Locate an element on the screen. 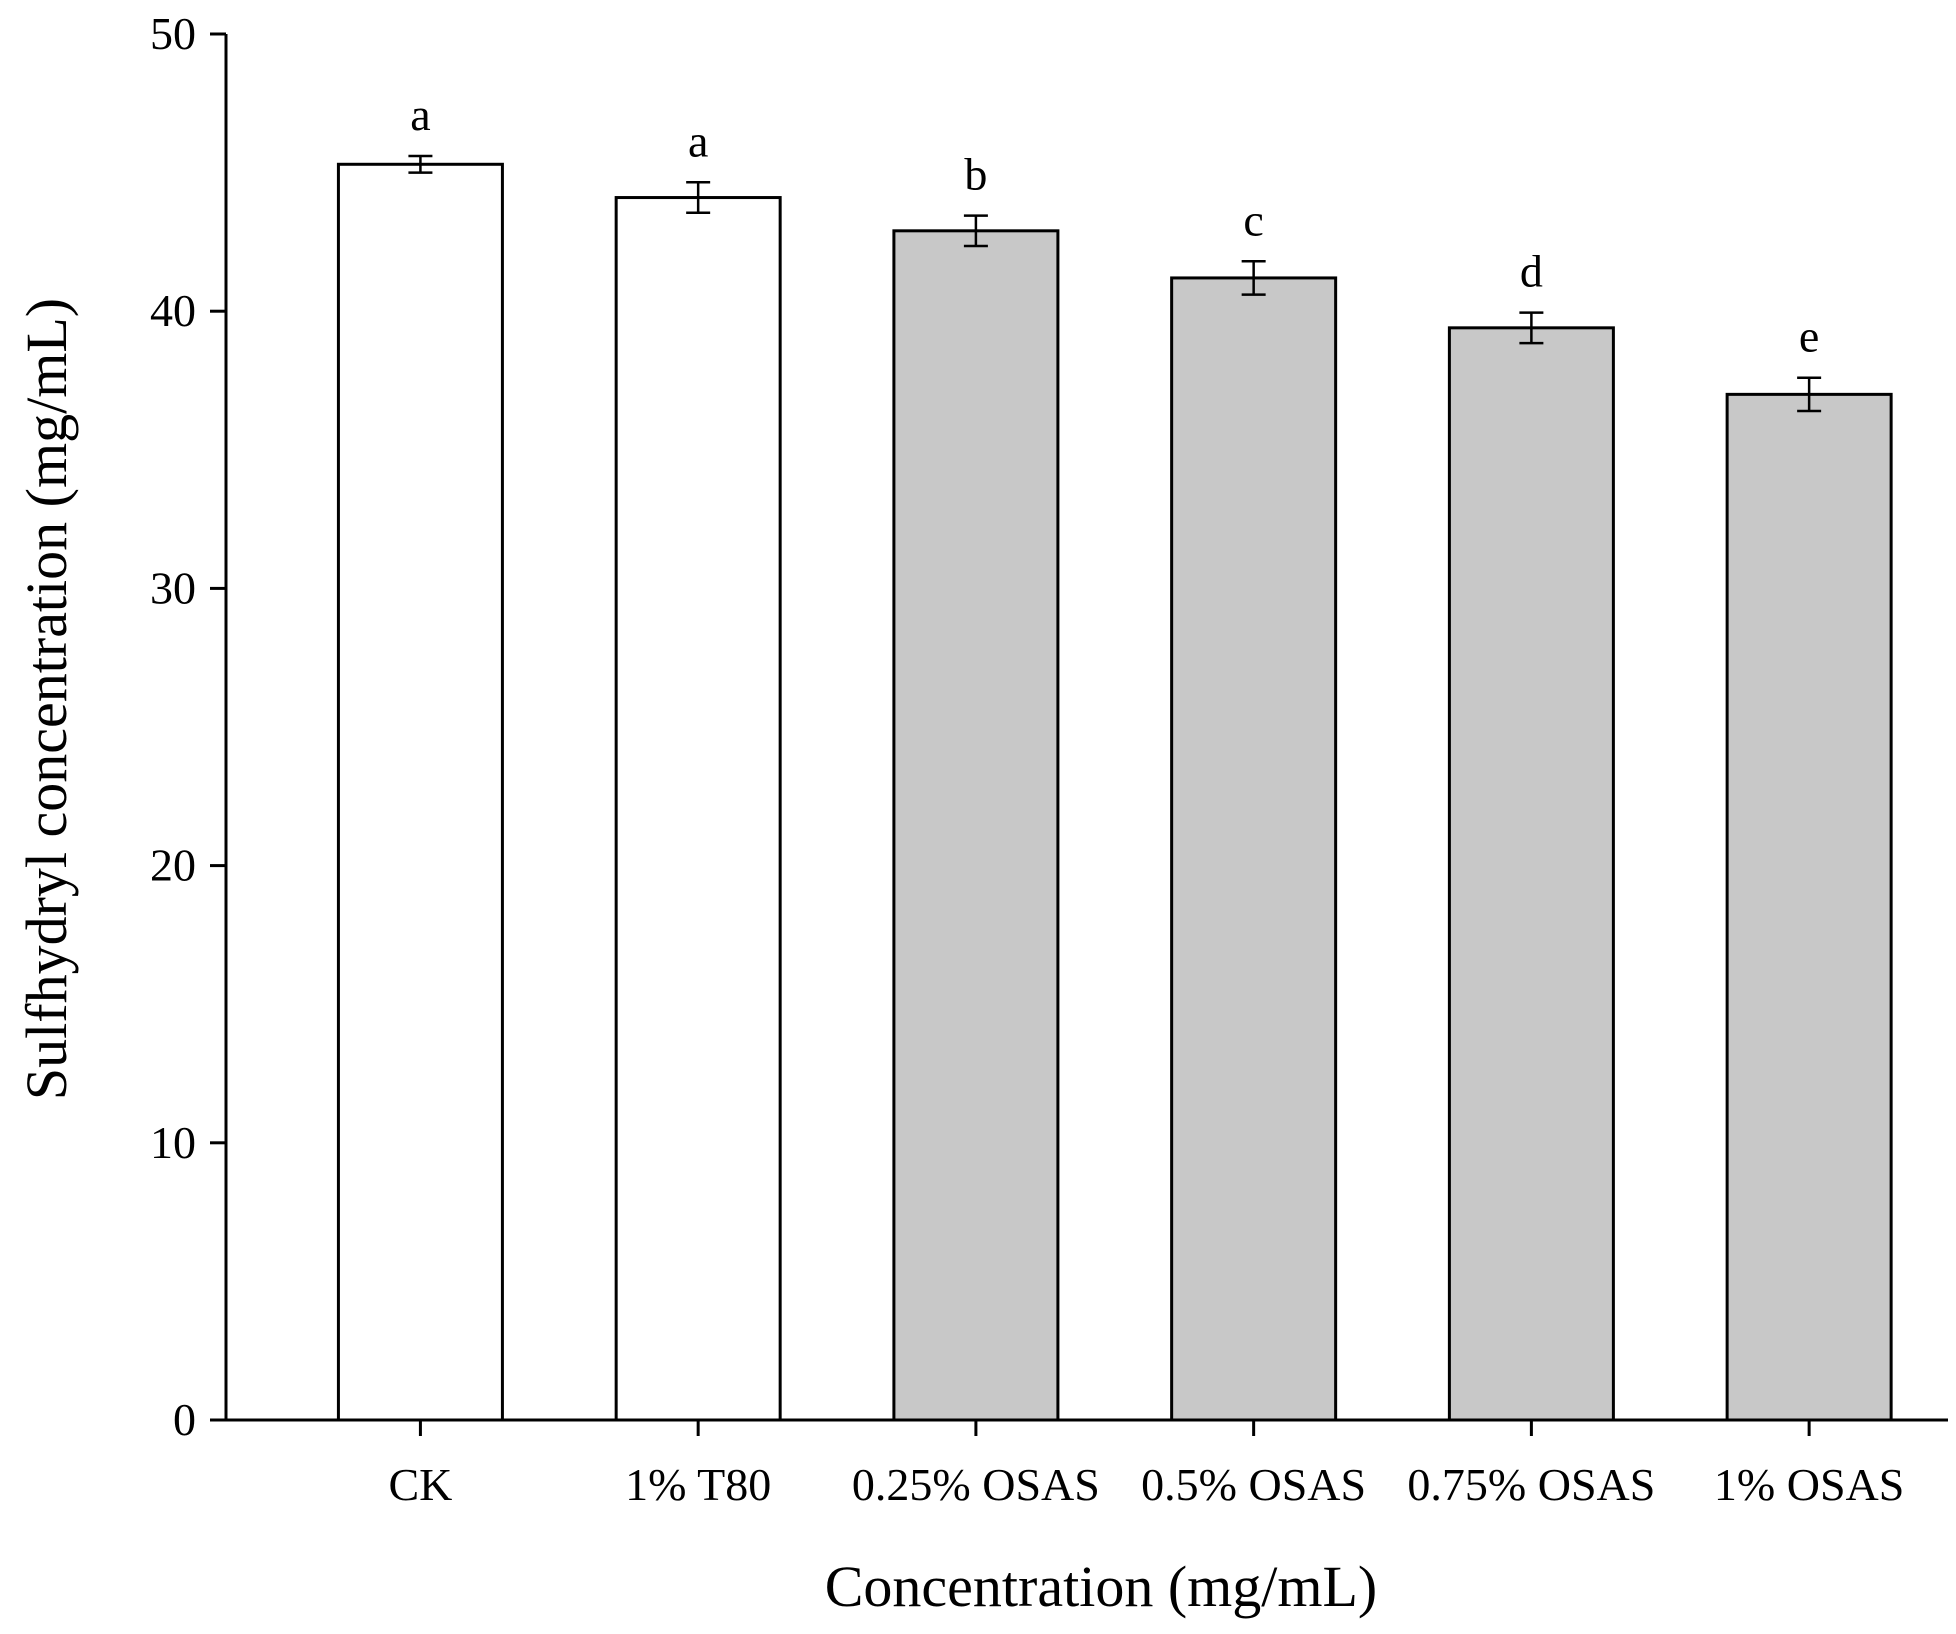 This screenshot has width=1956, height=1634. x-tick-label: 0.75% OSAS is located at coordinates (1531, 1484).